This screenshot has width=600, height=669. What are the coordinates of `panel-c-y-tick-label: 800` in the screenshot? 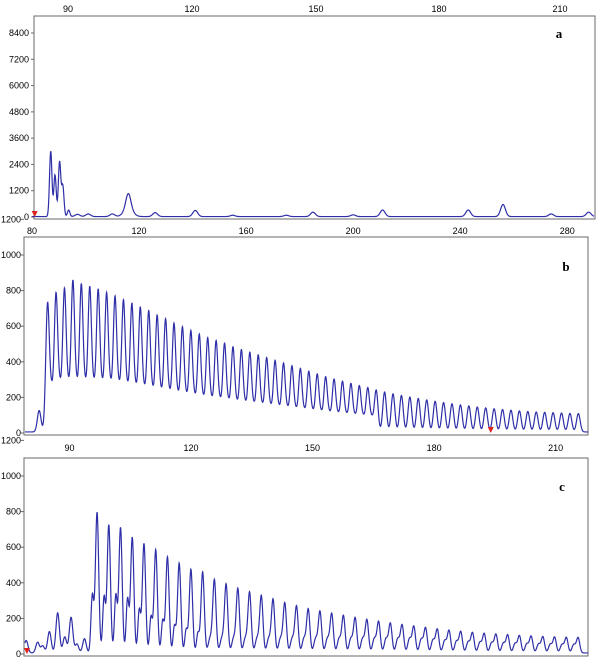 It's located at (13, 512).